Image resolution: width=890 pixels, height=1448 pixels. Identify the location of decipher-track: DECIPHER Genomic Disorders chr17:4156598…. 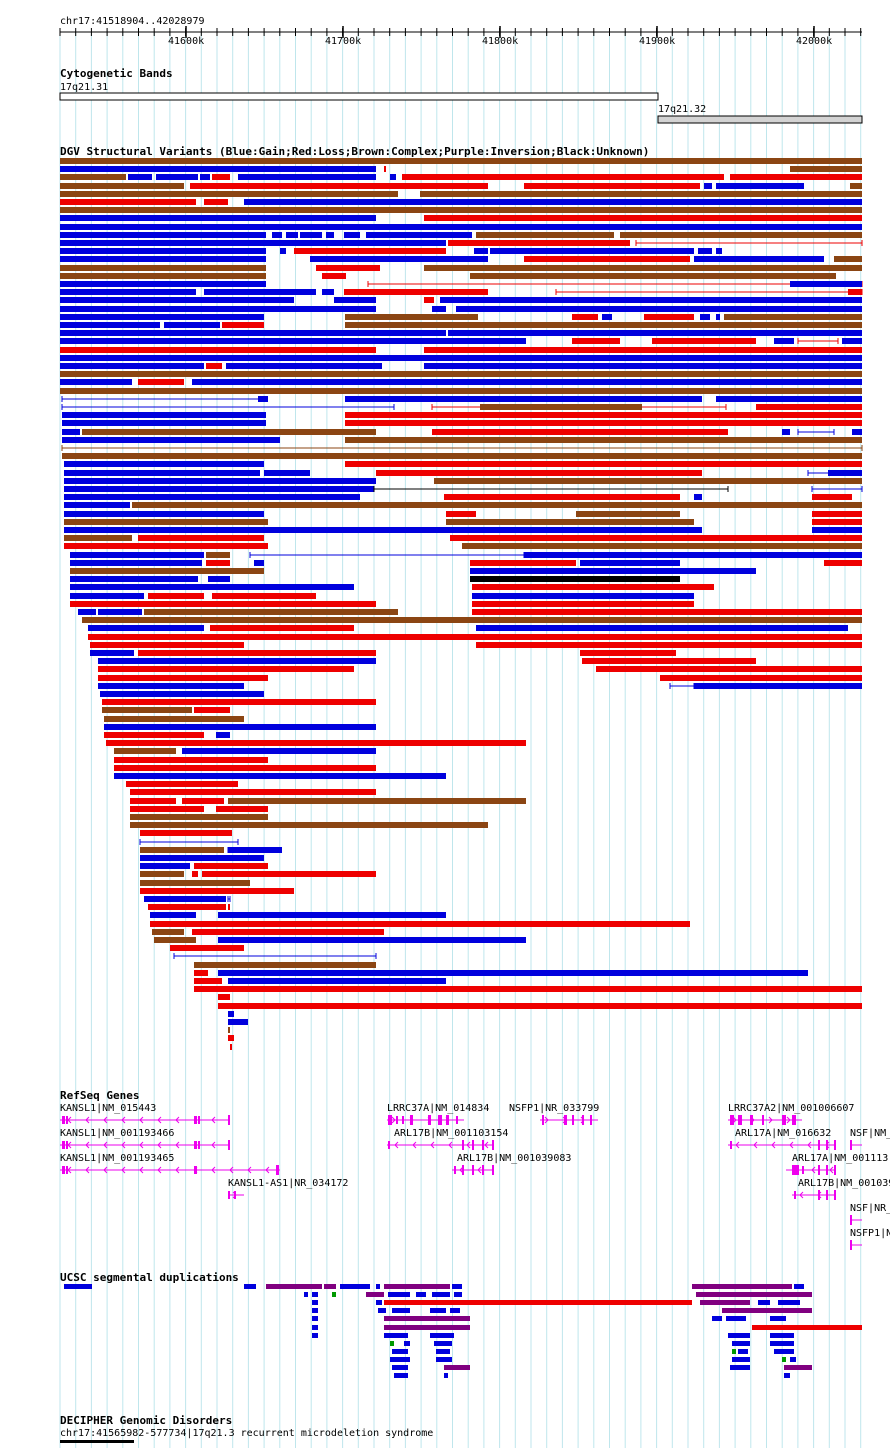
(246, 1428).